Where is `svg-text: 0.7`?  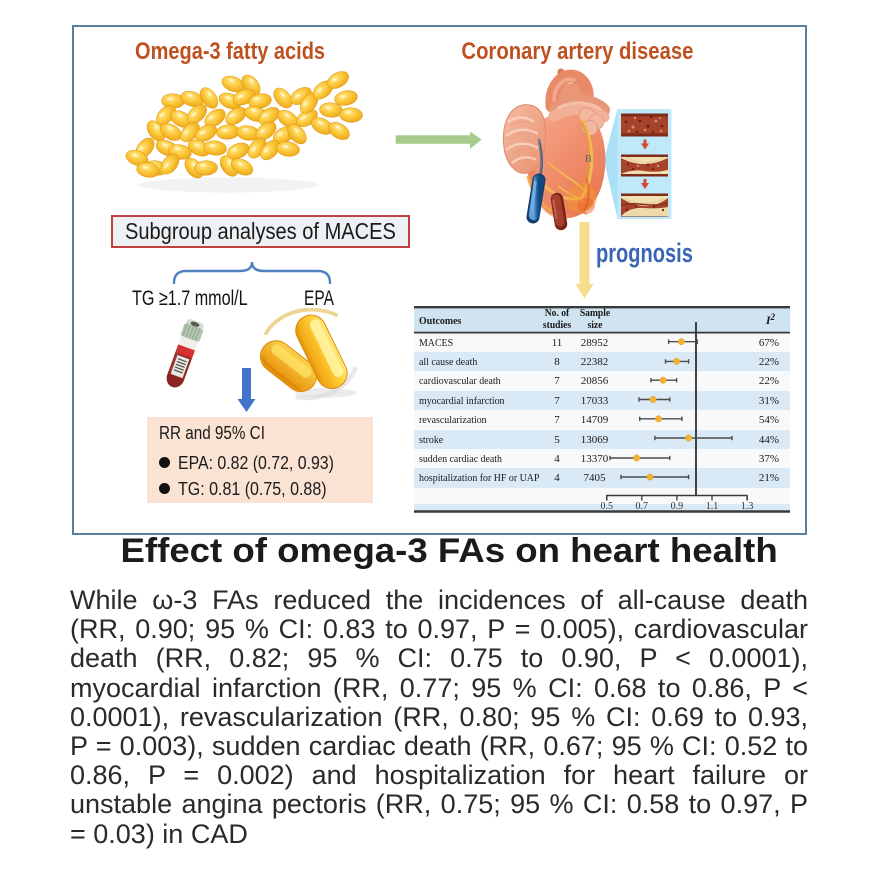
svg-text: 0.7 is located at coordinates (642, 506).